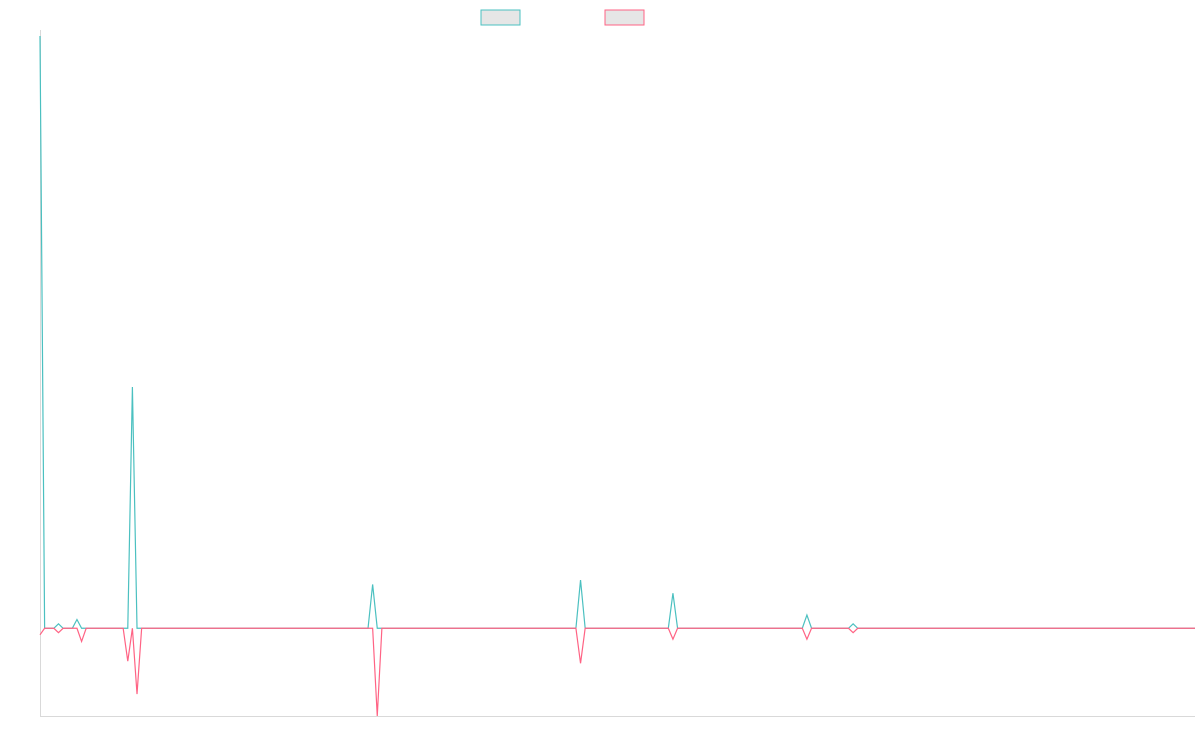 This screenshot has width=1200, height=750. Describe the element at coordinates (500, 17) in the screenshot. I see `legend-swatch-series-a` at that location.